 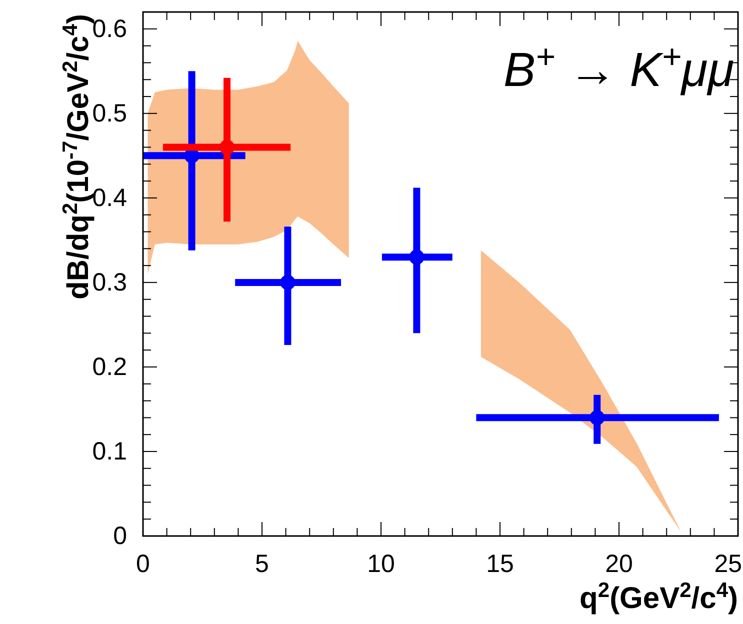 I want to click on x-tick-label: 10, so click(x=381, y=564).